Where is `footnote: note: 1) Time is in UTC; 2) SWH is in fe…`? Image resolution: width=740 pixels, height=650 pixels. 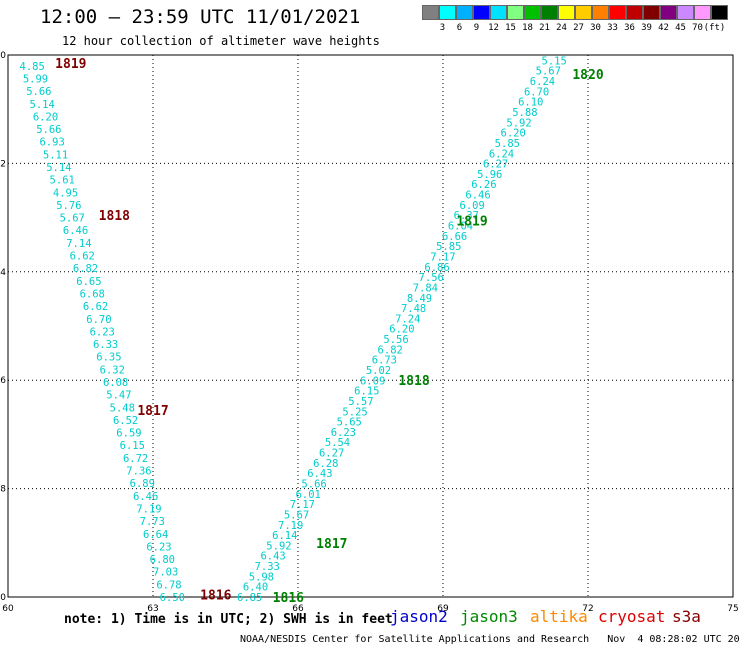
footnote: note: 1) Time is in UTC; 2) SWH is in fe… is located at coordinates (228, 619).